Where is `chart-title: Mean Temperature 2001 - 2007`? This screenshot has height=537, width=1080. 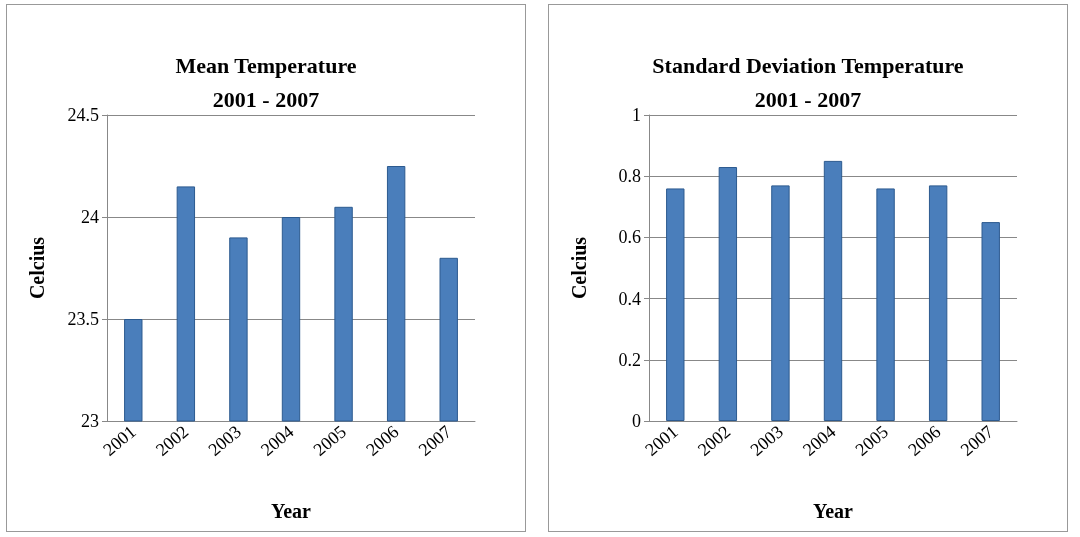
chart-title: Mean Temperature 2001 - 2007 is located at coordinates (266, 82).